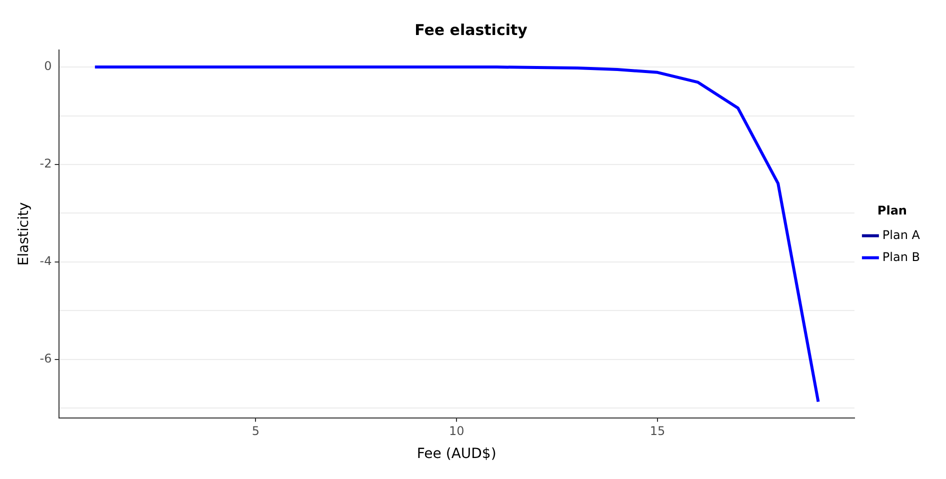 The height and width of the screenshot is (479, 946). What do you see at coordinates (46, 358) in the screenshot?
I see `y-tick-label: -6` at bounding box center [46, 358].